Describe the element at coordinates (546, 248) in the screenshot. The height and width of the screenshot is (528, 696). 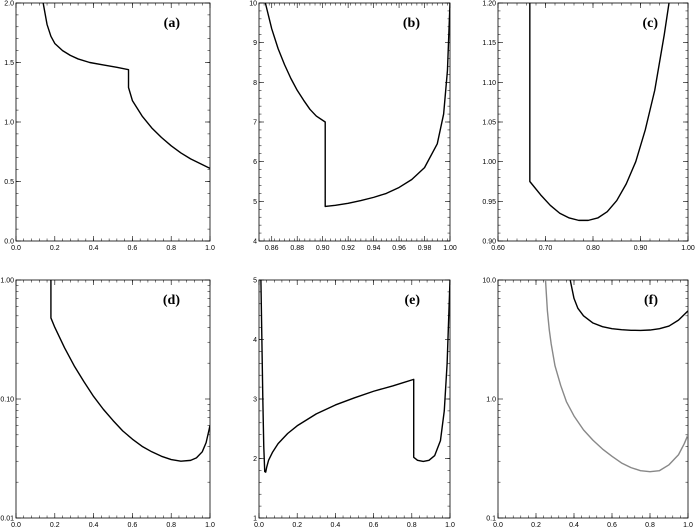
I see `x-tick-label: 0.70` at that location.